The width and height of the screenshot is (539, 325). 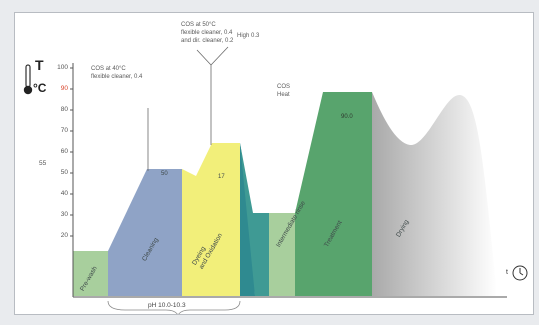 What do you see at coordinates (507, 272) in the screenshot?
I see `x-axis-symbol: t` at bounding box center [507, 272].